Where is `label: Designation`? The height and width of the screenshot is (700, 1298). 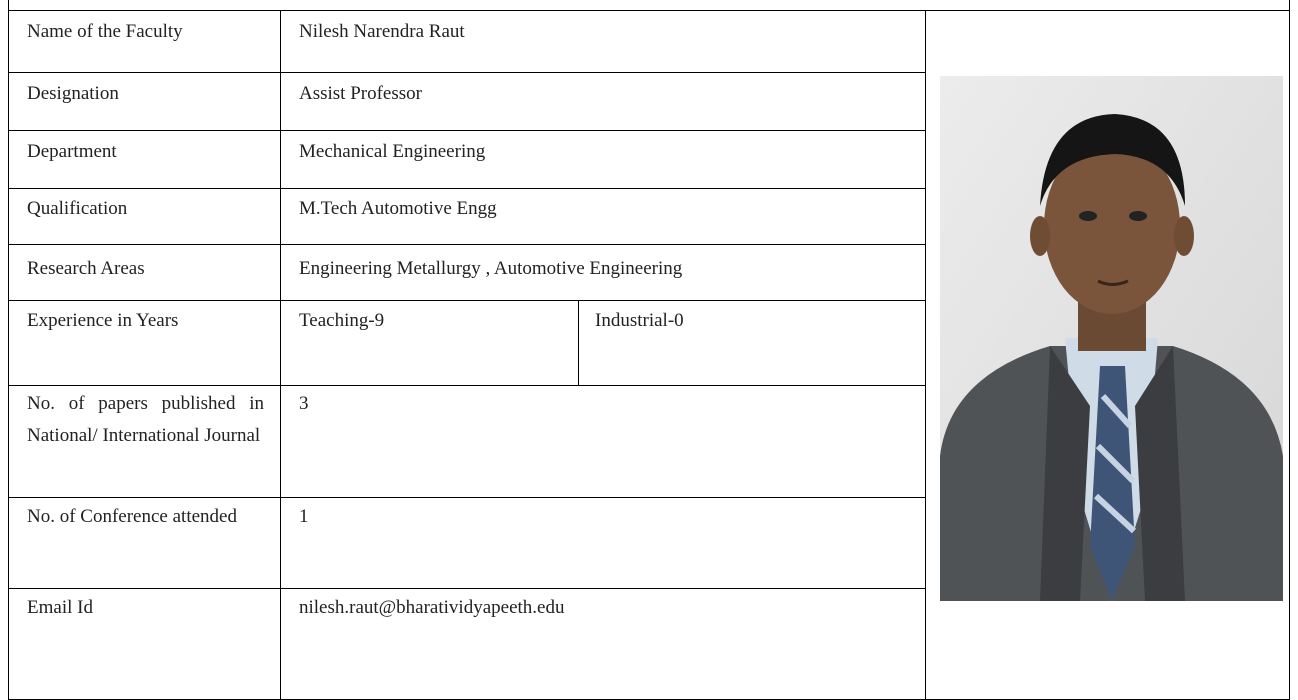 label: Designation is located at coordinates (73, 93).